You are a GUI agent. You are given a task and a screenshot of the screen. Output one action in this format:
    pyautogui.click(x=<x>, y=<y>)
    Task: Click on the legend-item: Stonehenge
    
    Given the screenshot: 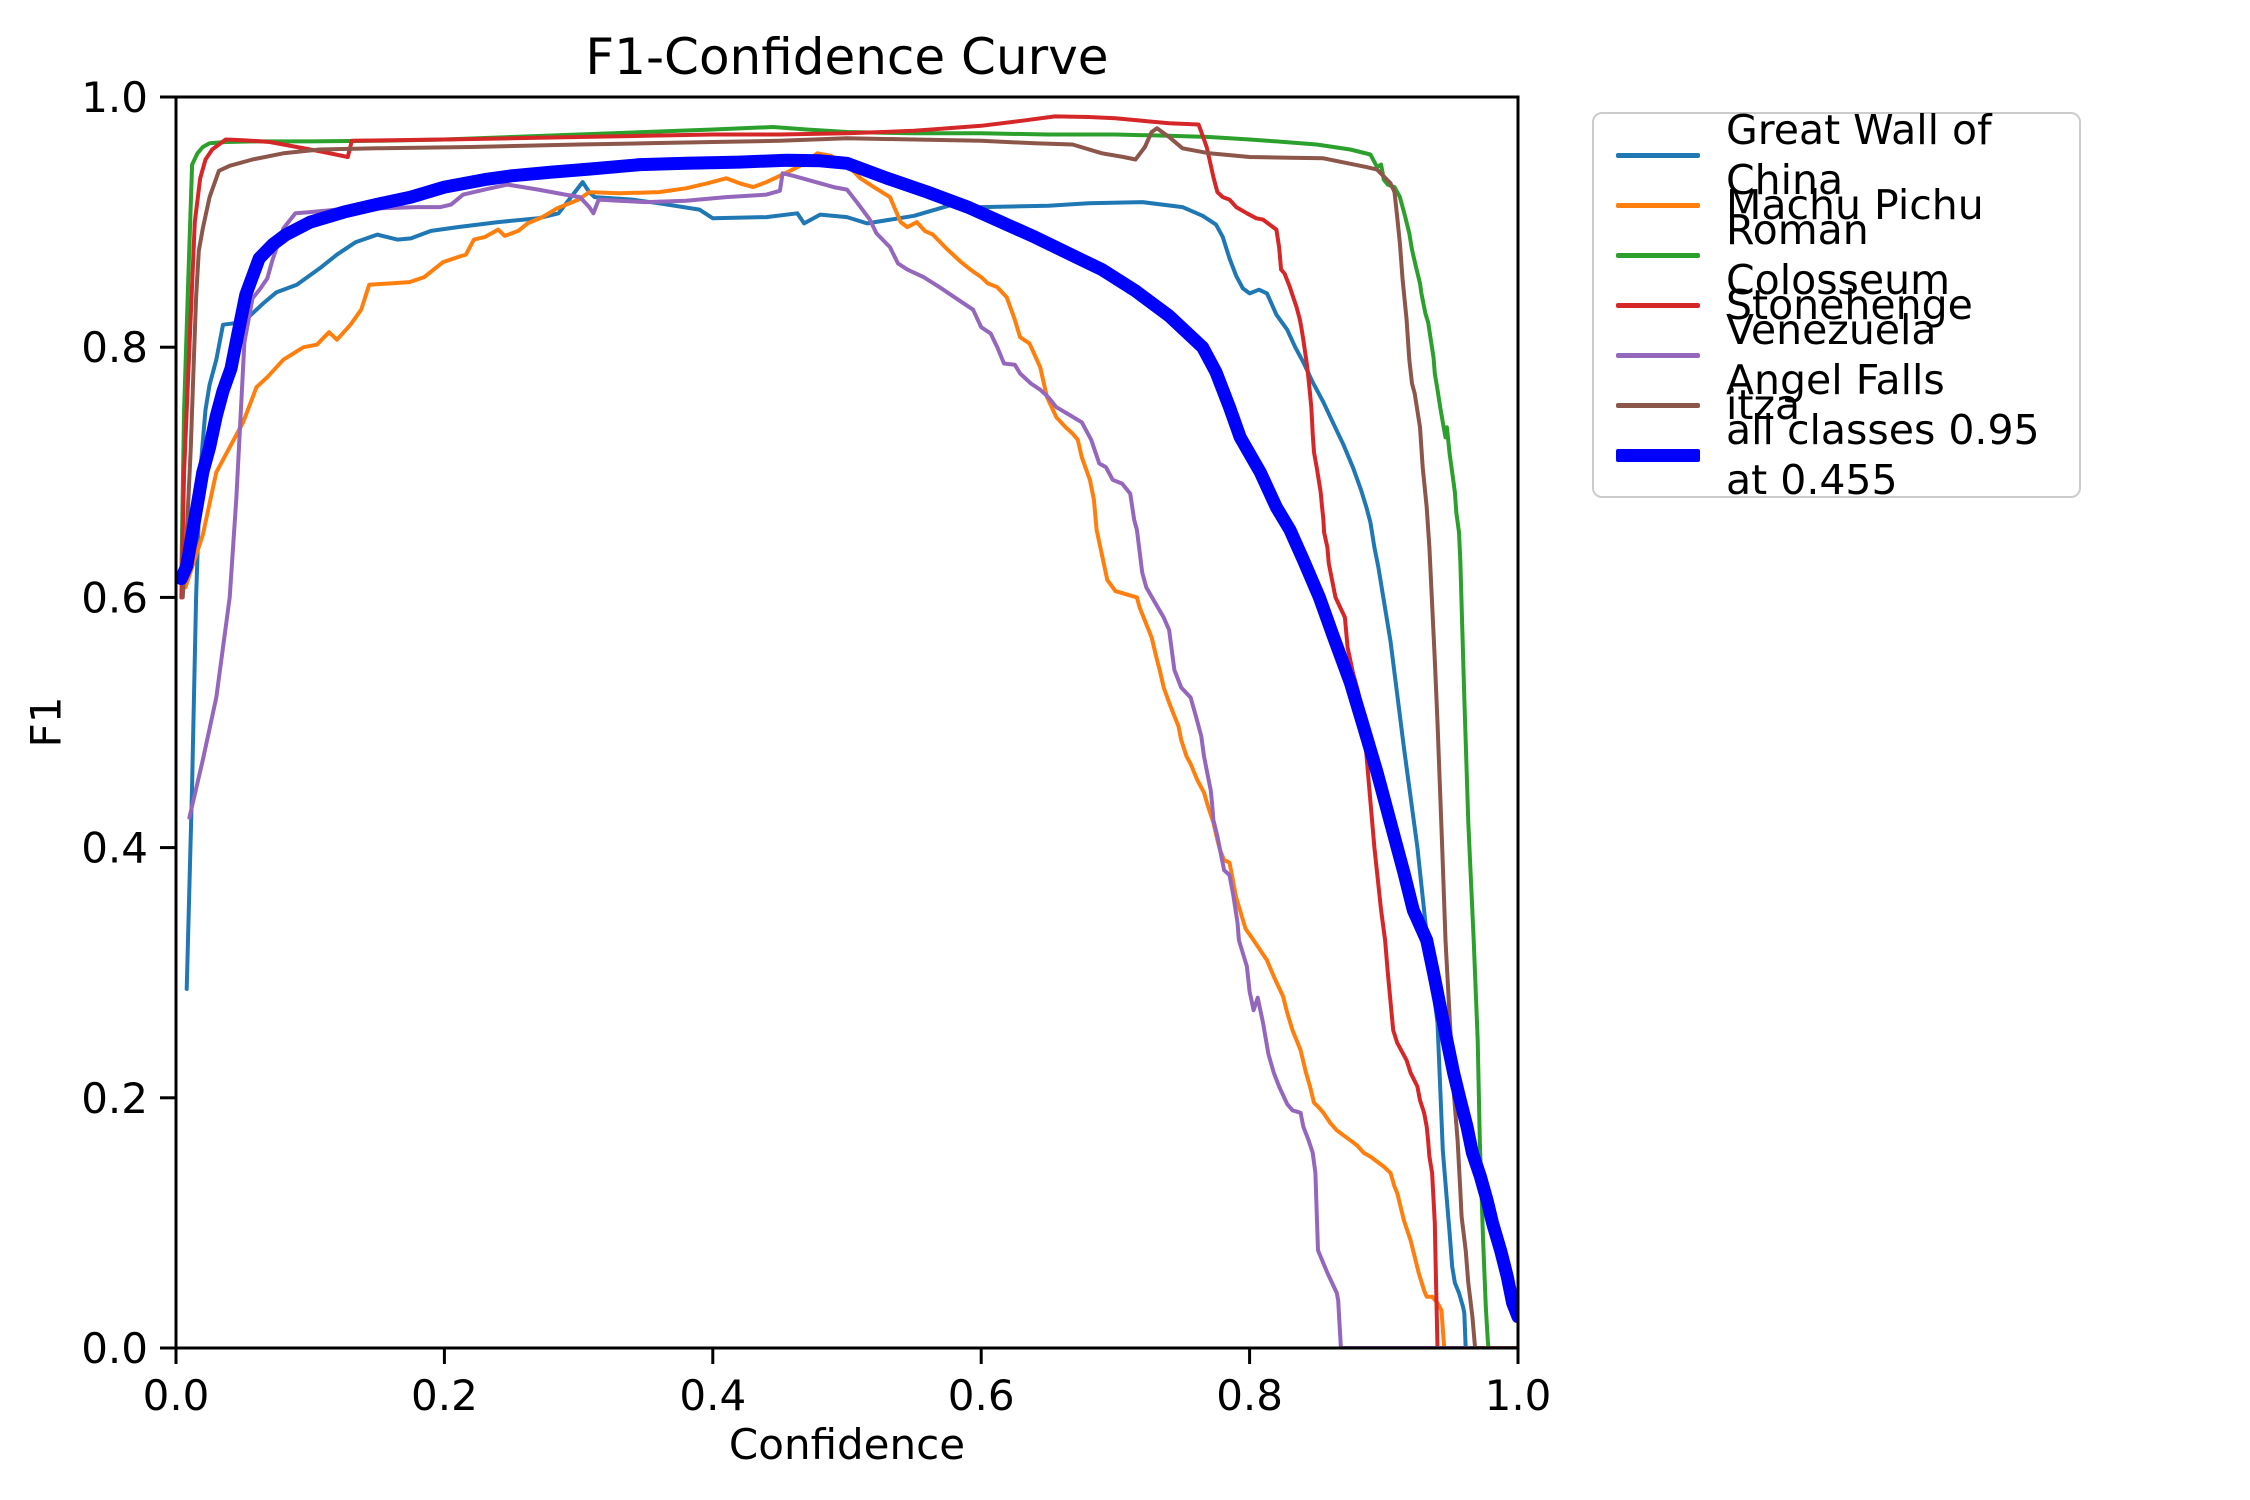 What is the action you would take?
    pyautogui.click(x=1836, y=305)
    